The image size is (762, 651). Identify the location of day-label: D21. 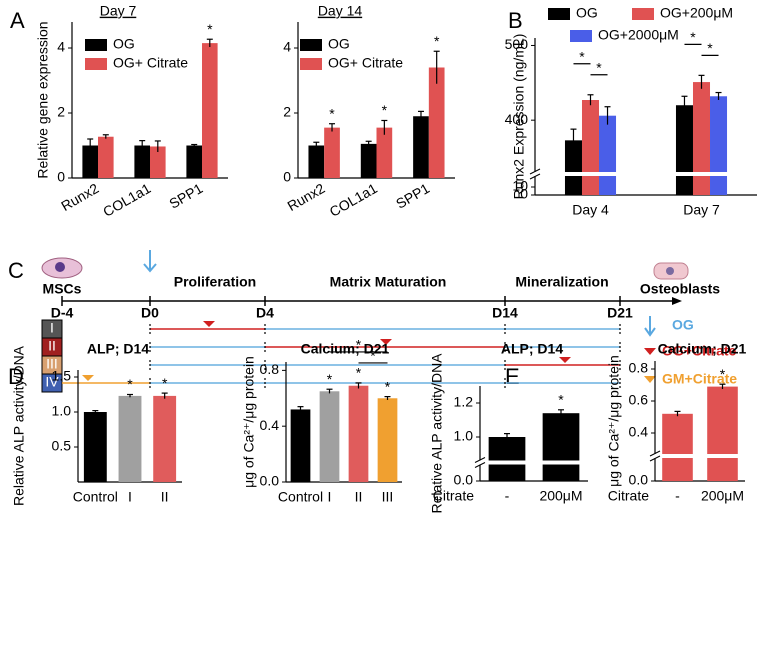
(620, 313).